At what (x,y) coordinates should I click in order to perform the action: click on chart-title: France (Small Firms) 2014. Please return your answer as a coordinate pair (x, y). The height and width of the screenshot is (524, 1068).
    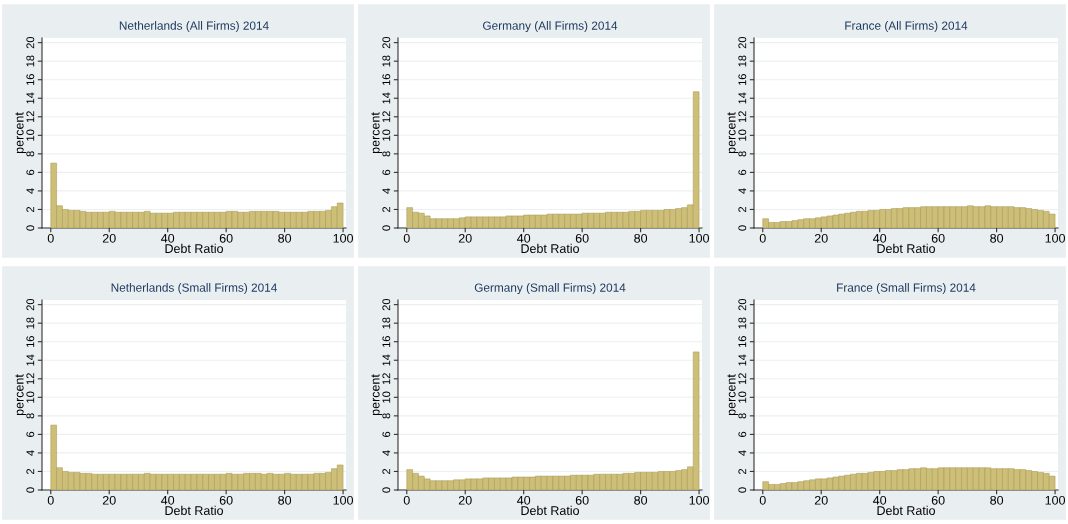
    Looking at the image, I should click on (906, 289).